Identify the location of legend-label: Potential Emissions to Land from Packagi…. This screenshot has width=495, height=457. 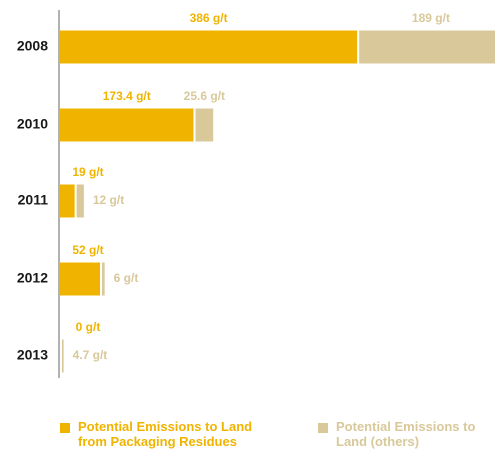
(165, 434).